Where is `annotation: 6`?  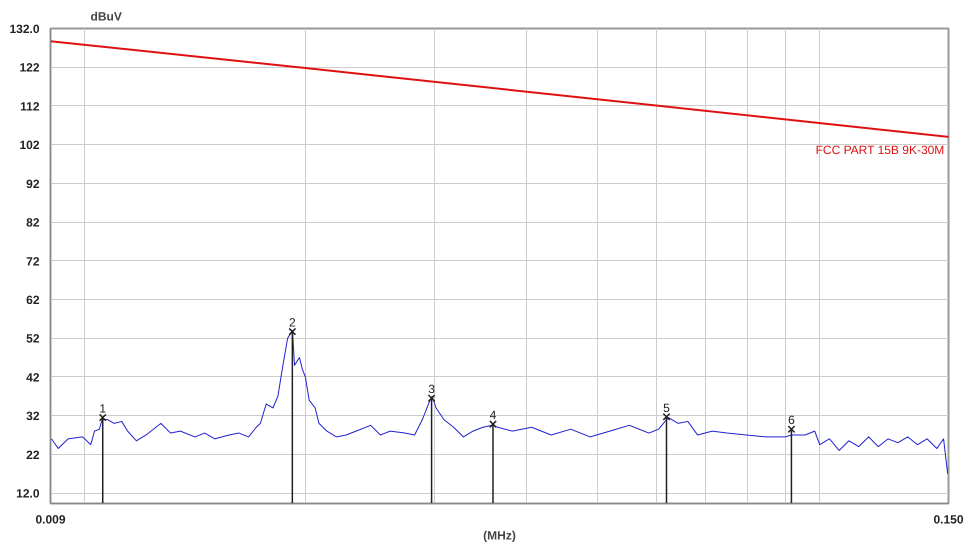 annotation: 6 is located at coordinates (792, 420).